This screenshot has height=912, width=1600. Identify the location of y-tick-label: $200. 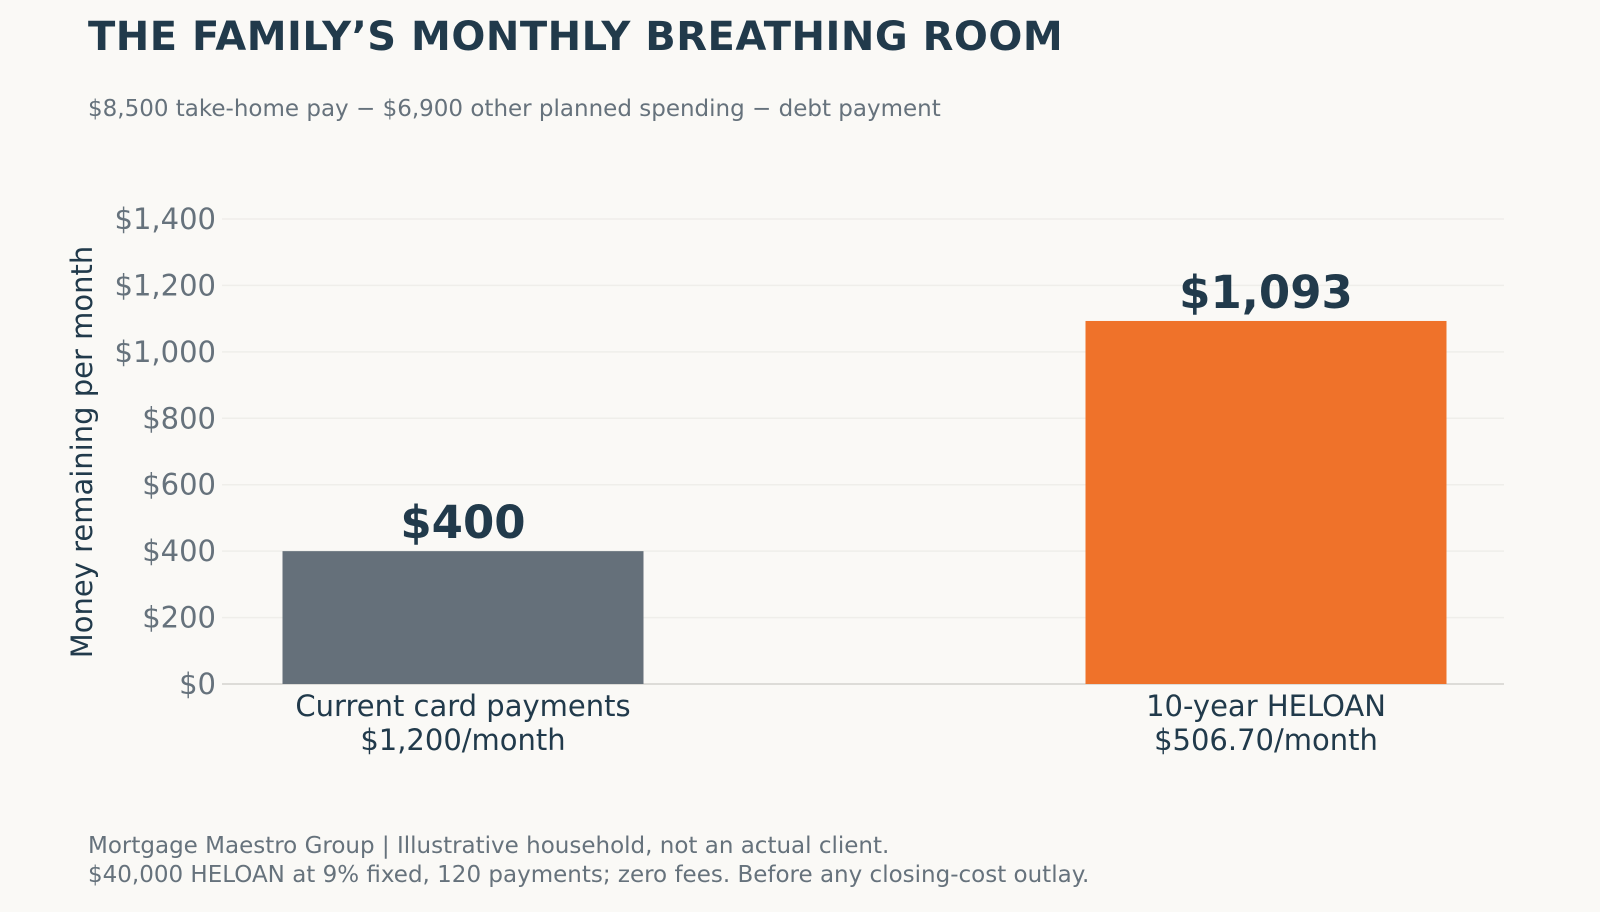
(179, 618).